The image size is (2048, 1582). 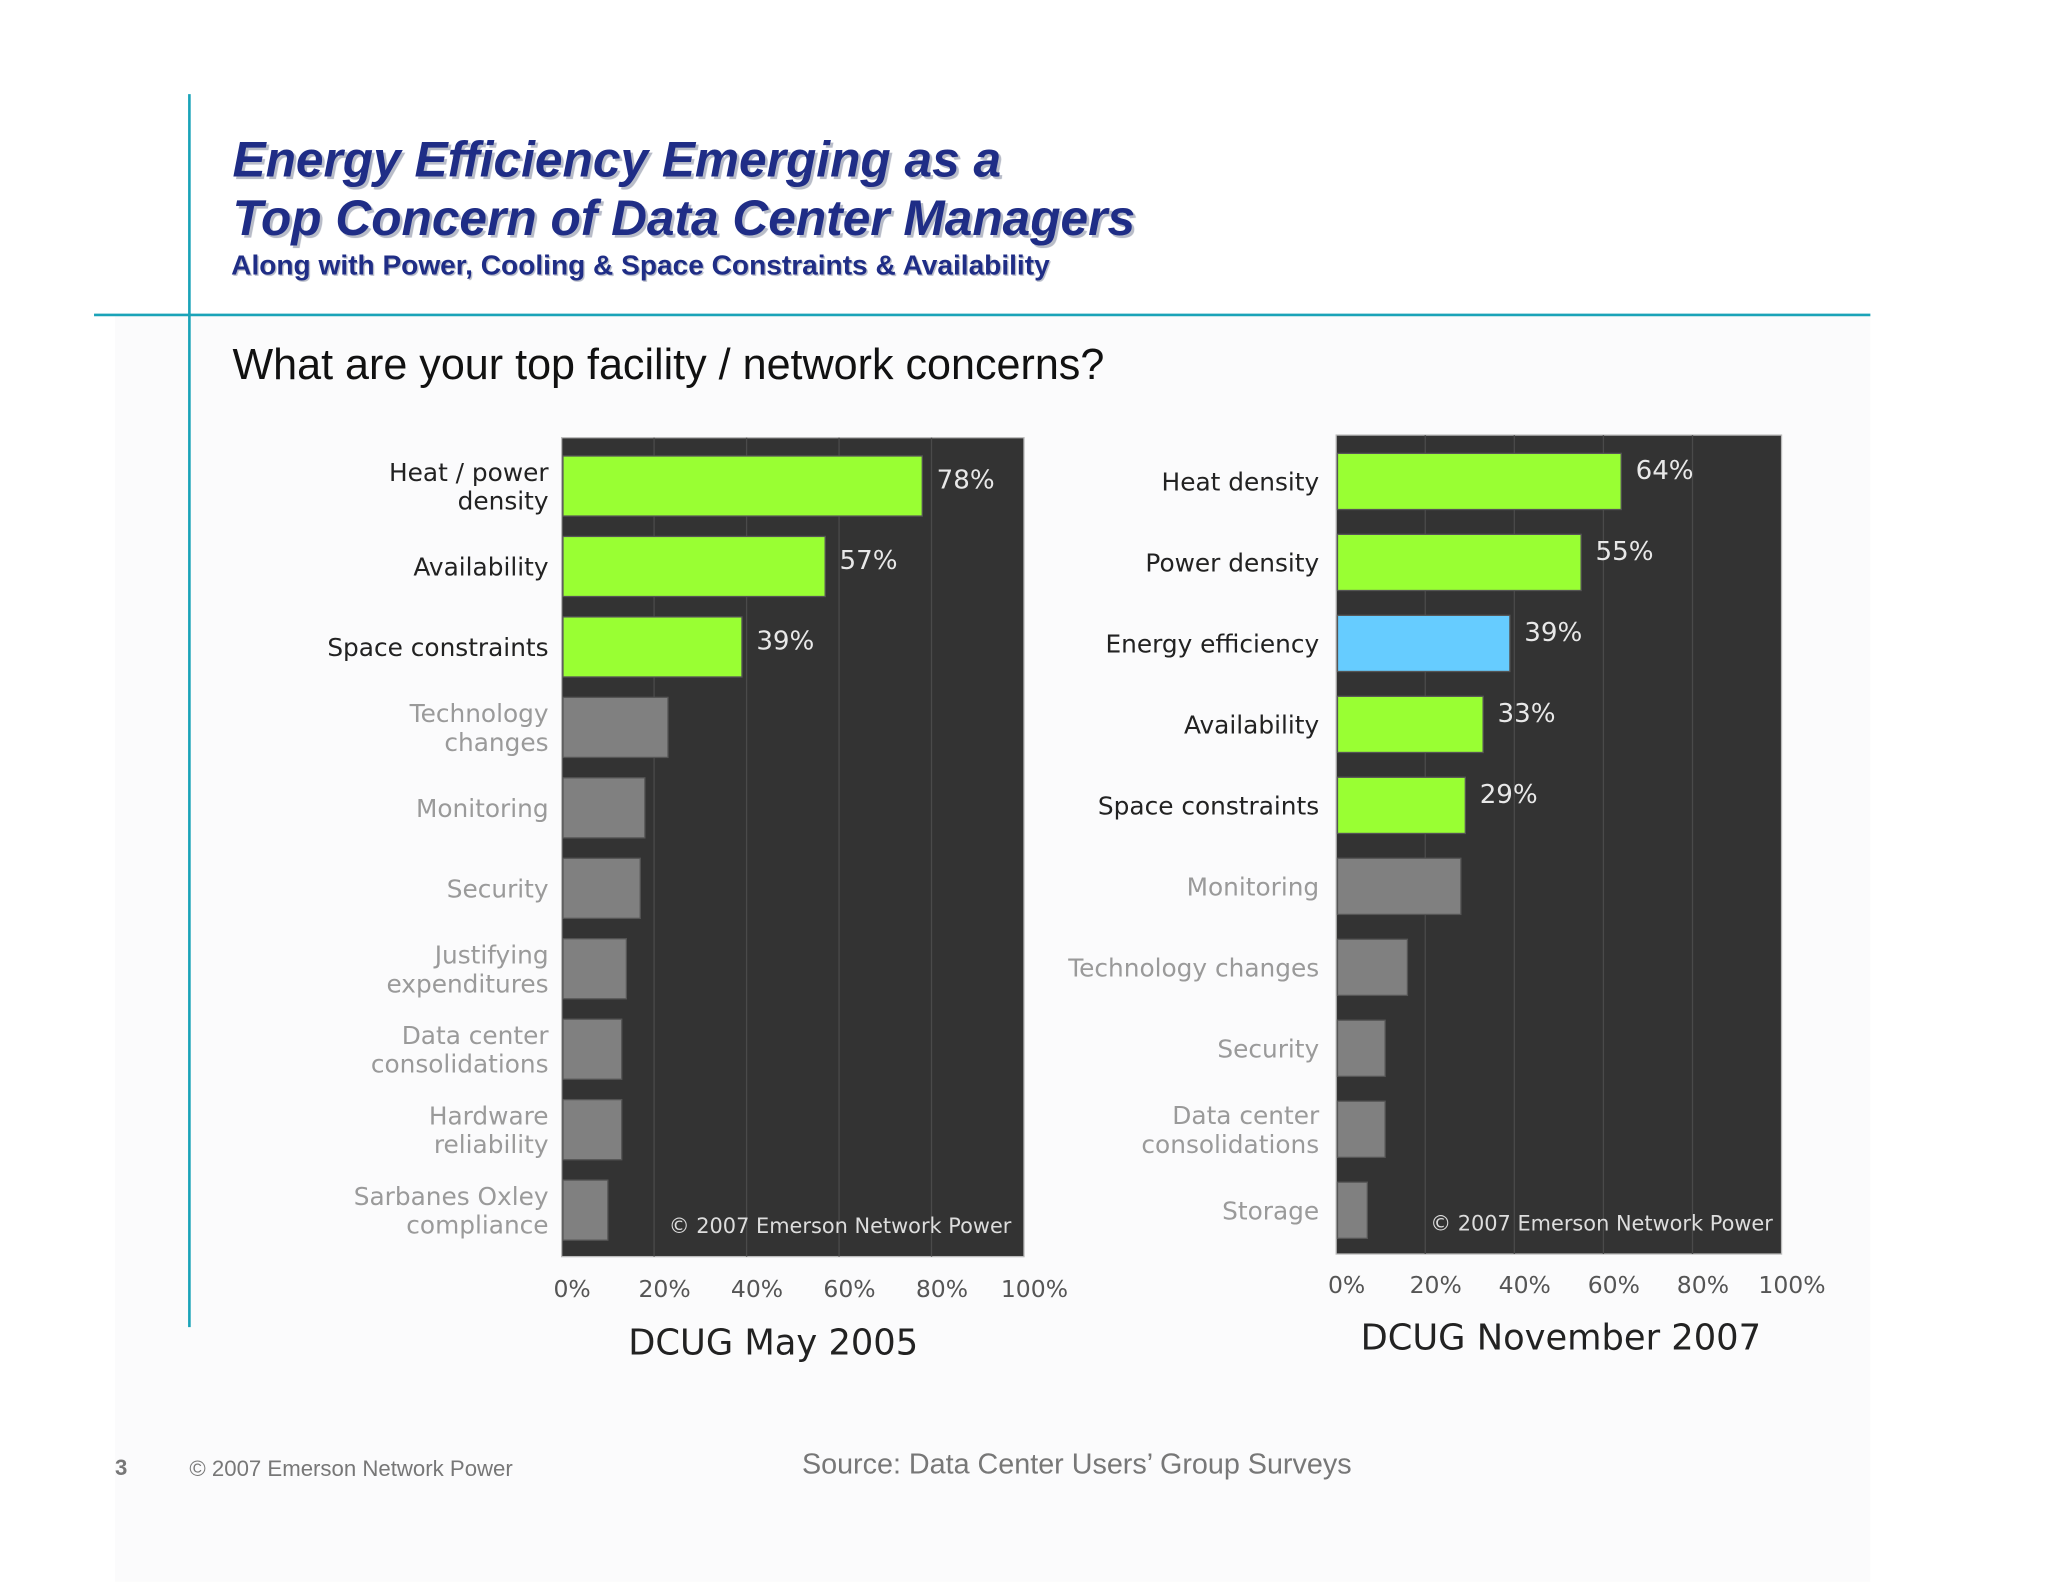 What do you see at coordinates (489, 1115) in the screenshot?
I see `category-label-line: Hardware` at bounding box center [489, 1115].